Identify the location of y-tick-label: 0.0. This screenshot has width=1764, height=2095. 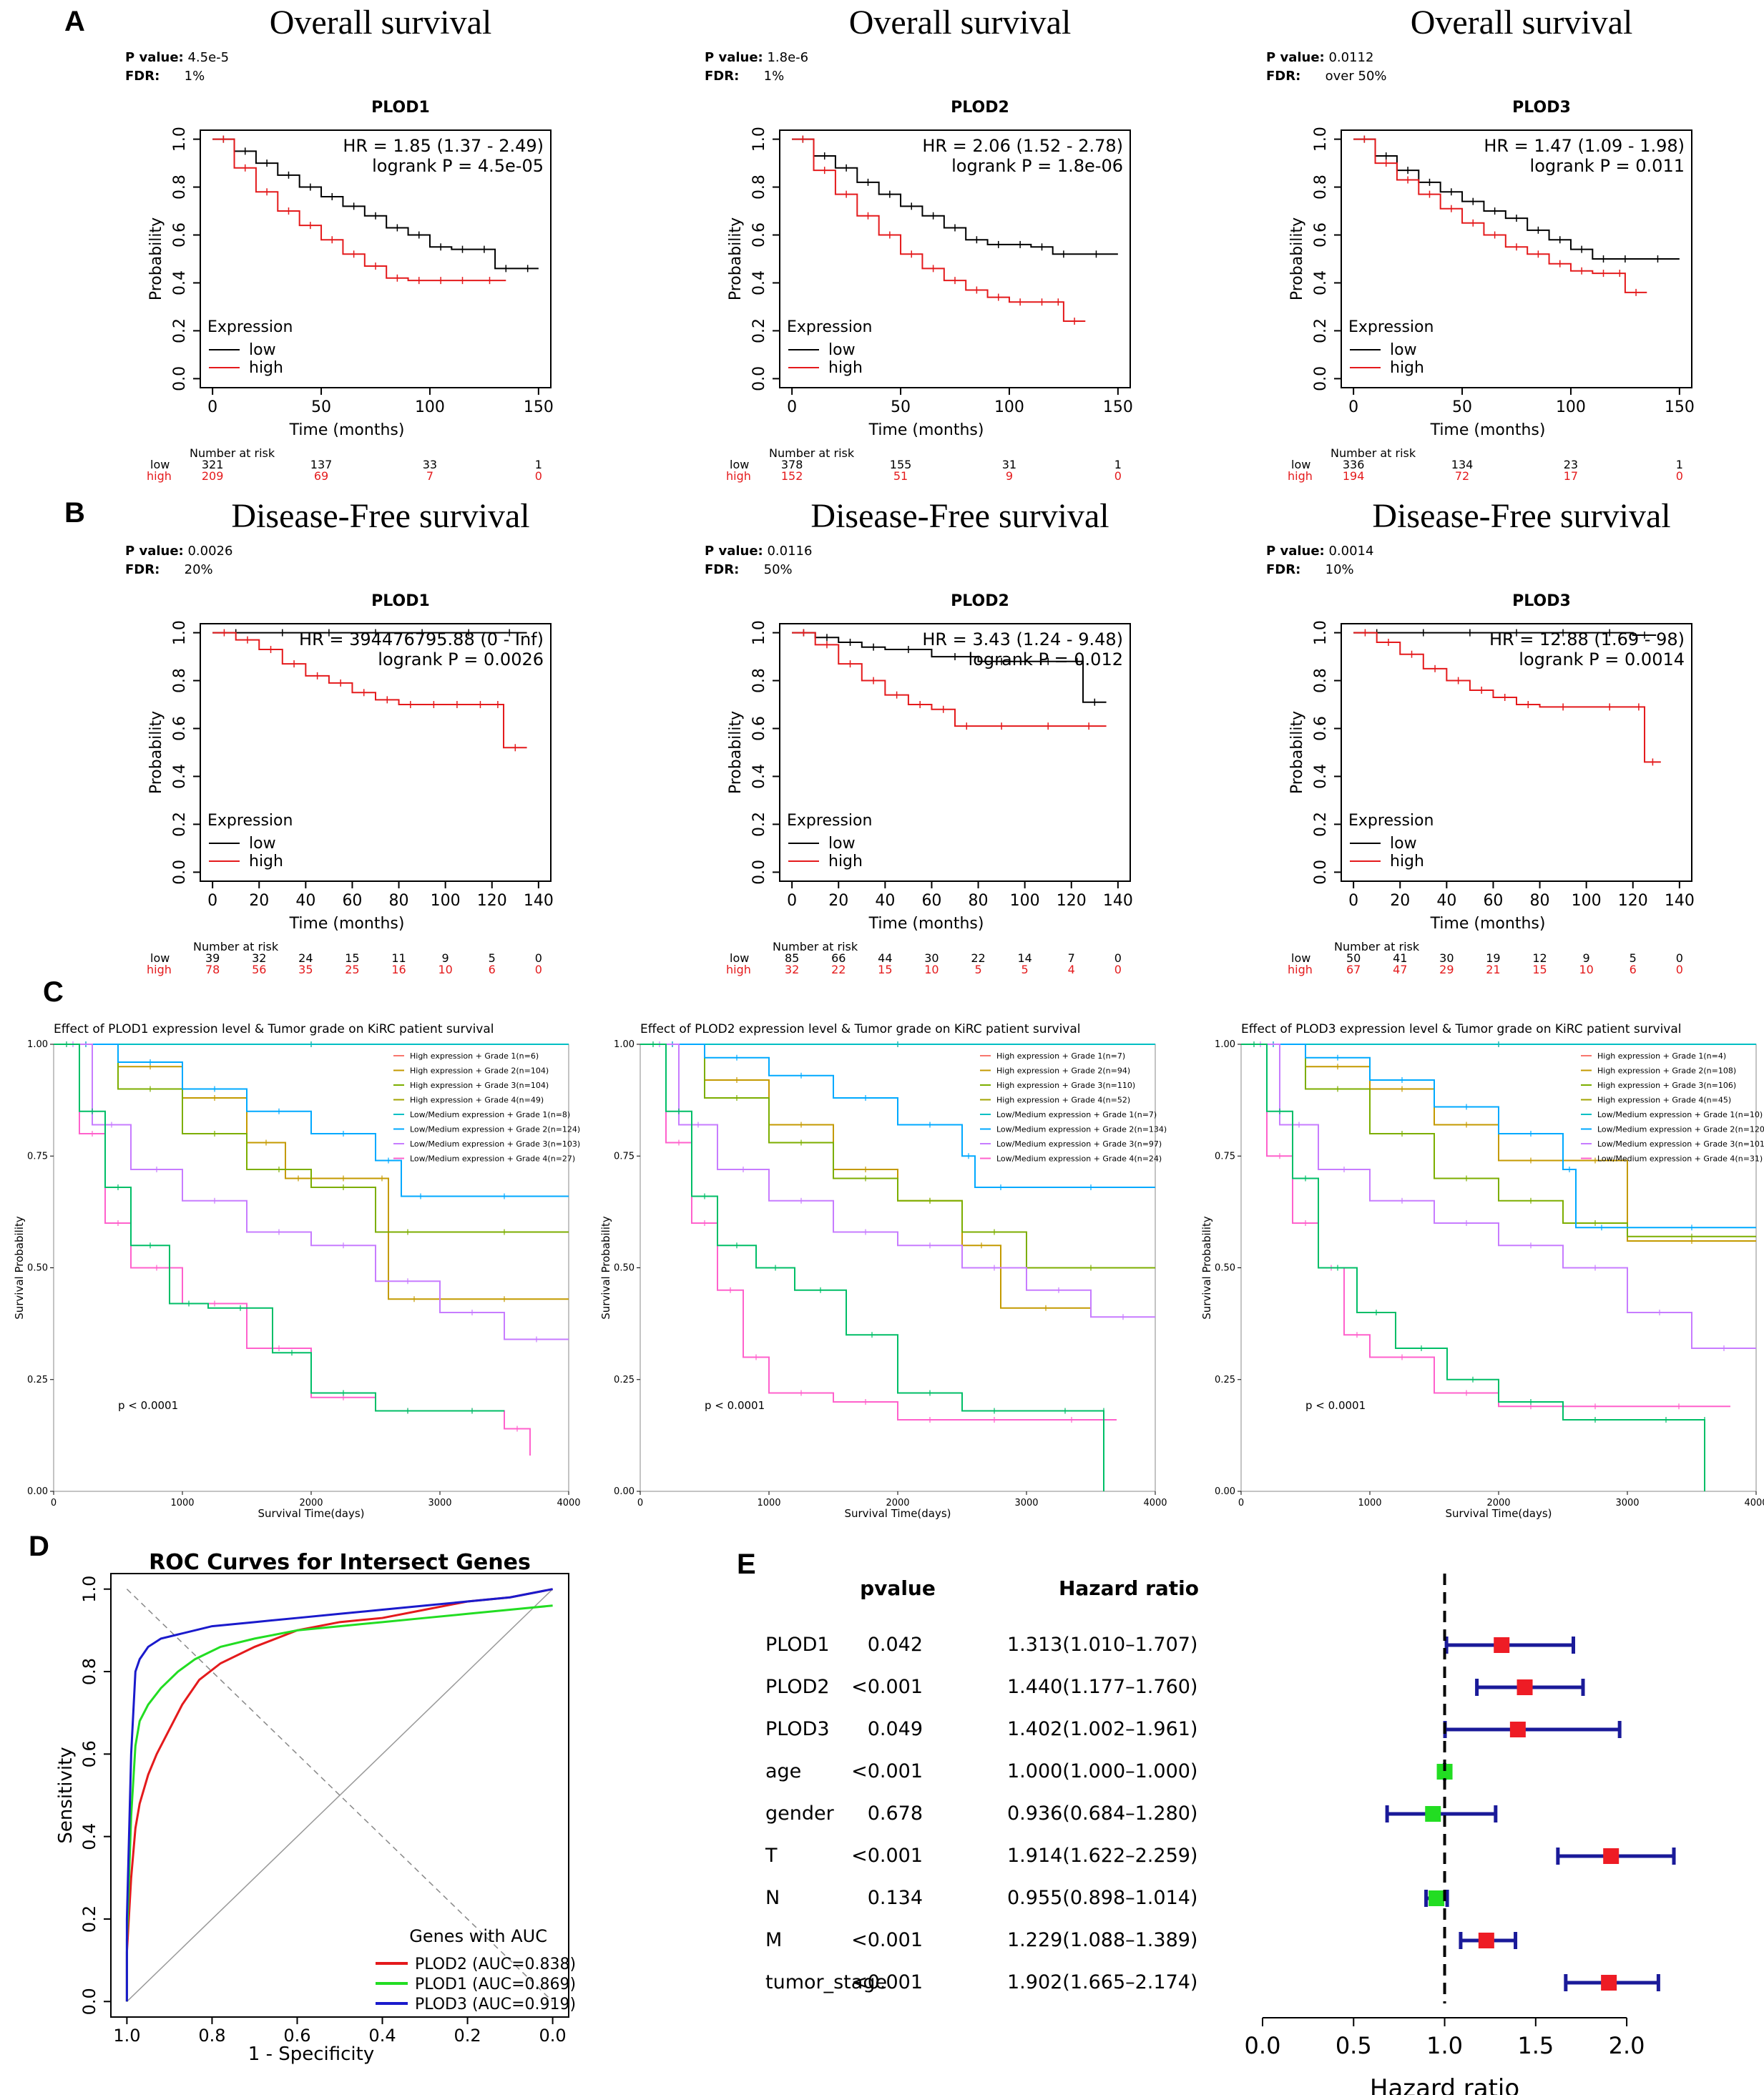
(89, 2001).